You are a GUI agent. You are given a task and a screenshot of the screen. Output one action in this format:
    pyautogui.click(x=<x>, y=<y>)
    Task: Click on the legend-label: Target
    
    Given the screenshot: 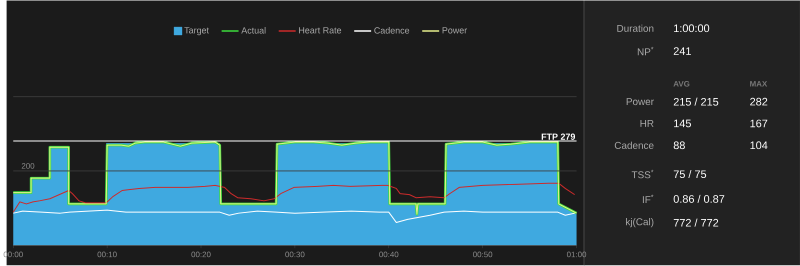 What is the action you would take?
    pyautogui.click(x=196, y=31)
    